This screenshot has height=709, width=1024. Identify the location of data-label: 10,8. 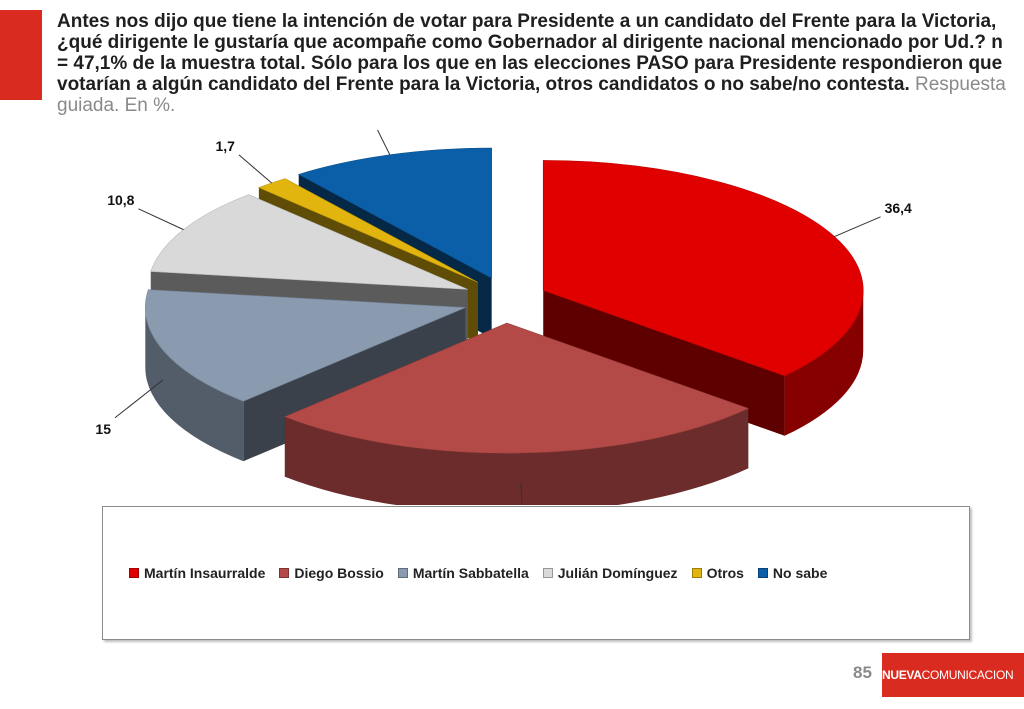
(120, 200).